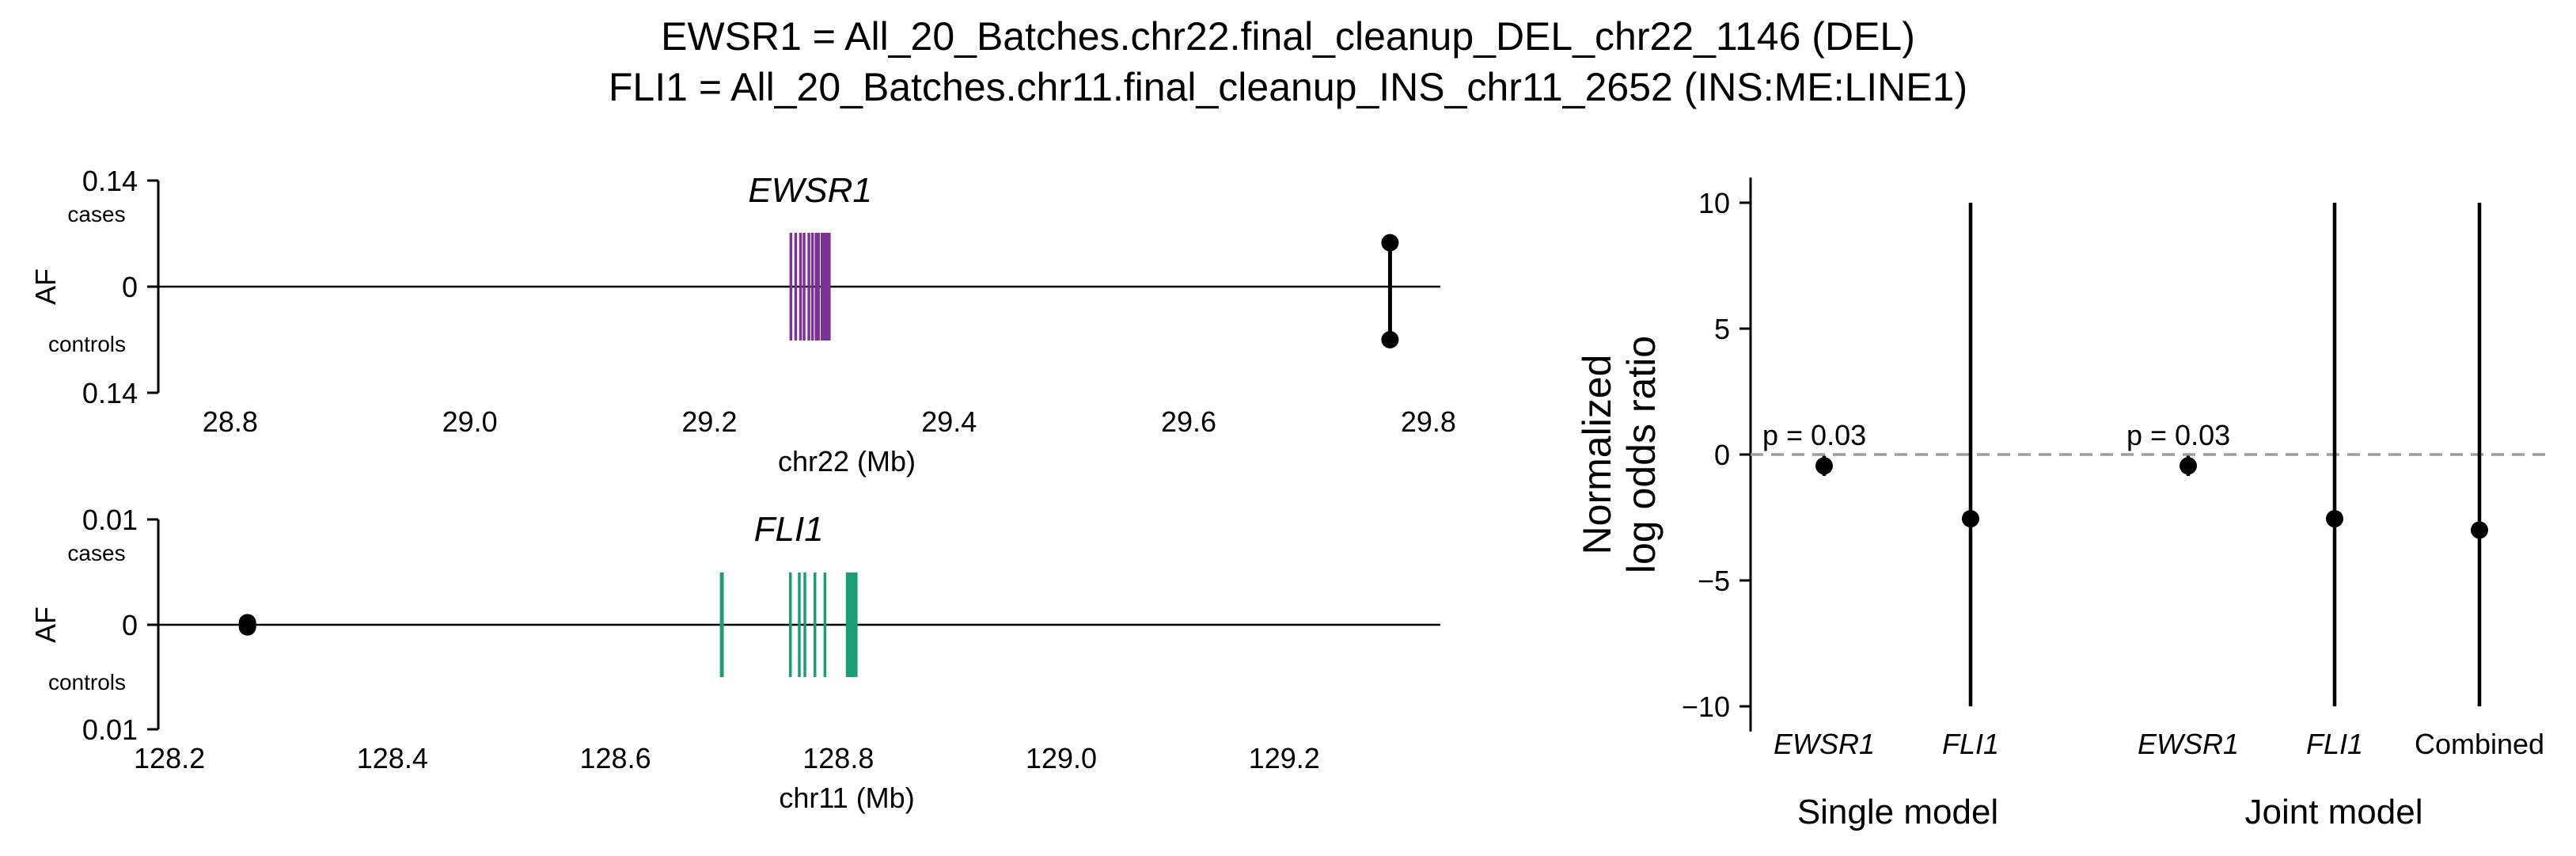 Image resolution: width=2576 pixels, height=856 pixels. What do you see at coordinates (1061, 758) in the screenshot?
I see `x-tick-label: 129.0` at bounding box center [1061, 758].